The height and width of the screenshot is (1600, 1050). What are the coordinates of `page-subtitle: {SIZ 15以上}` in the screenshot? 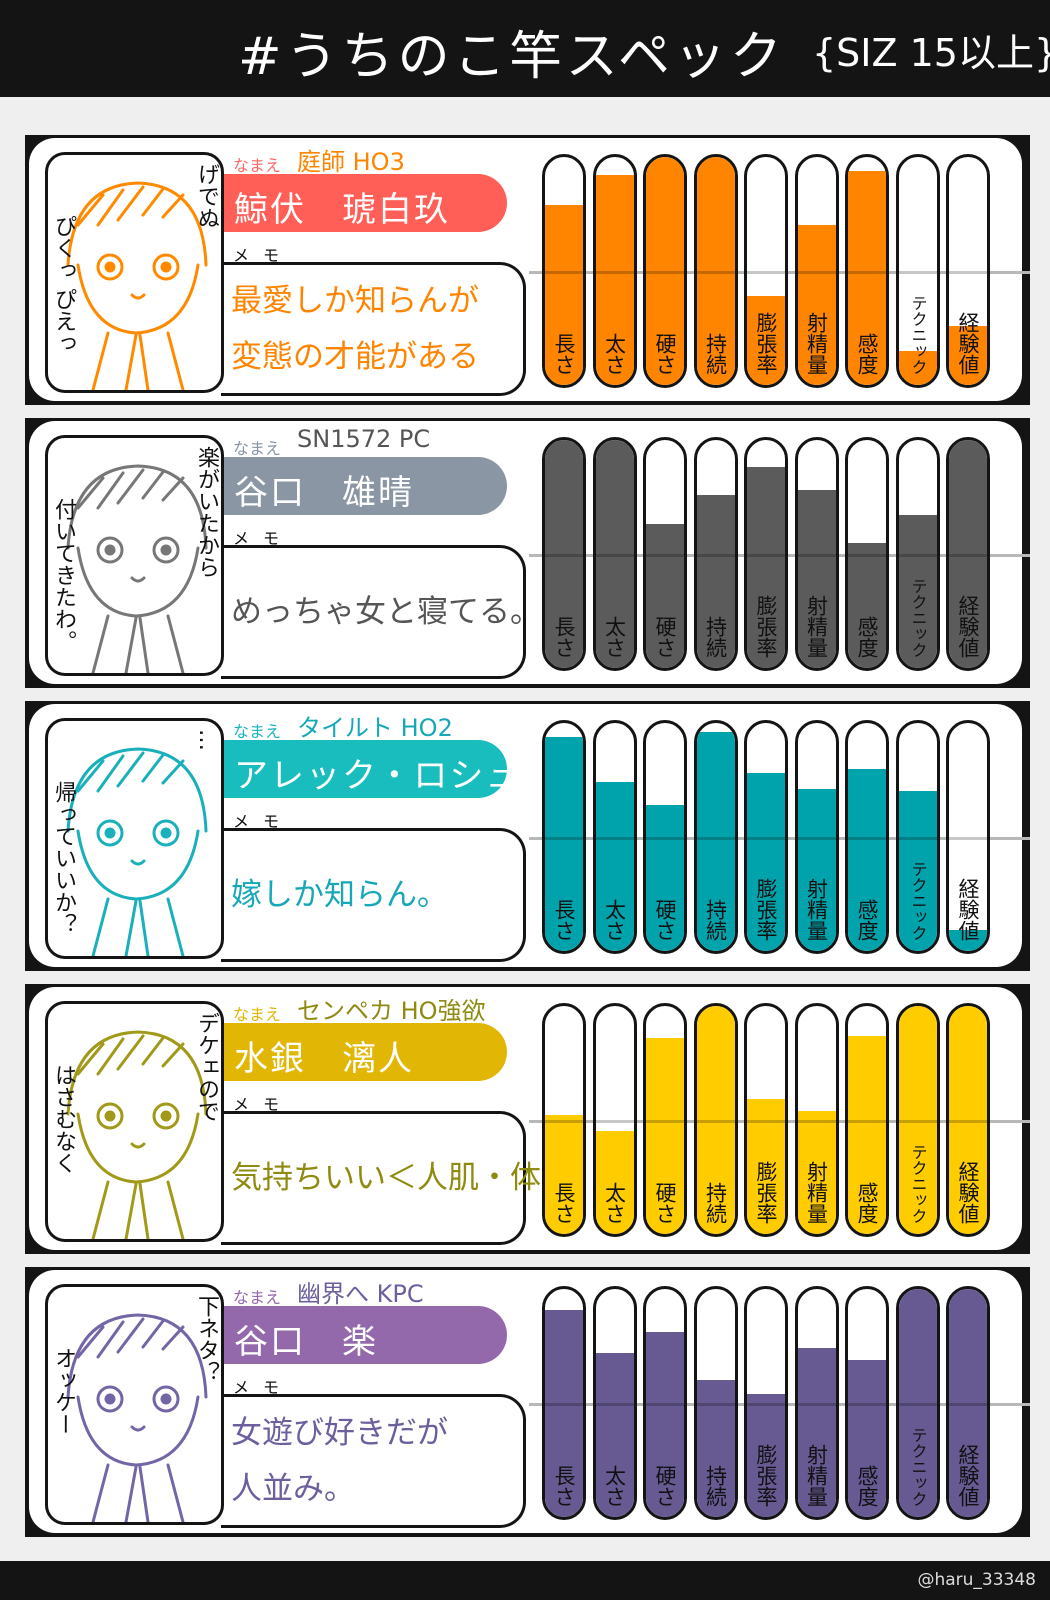 It's located at (931, 53).